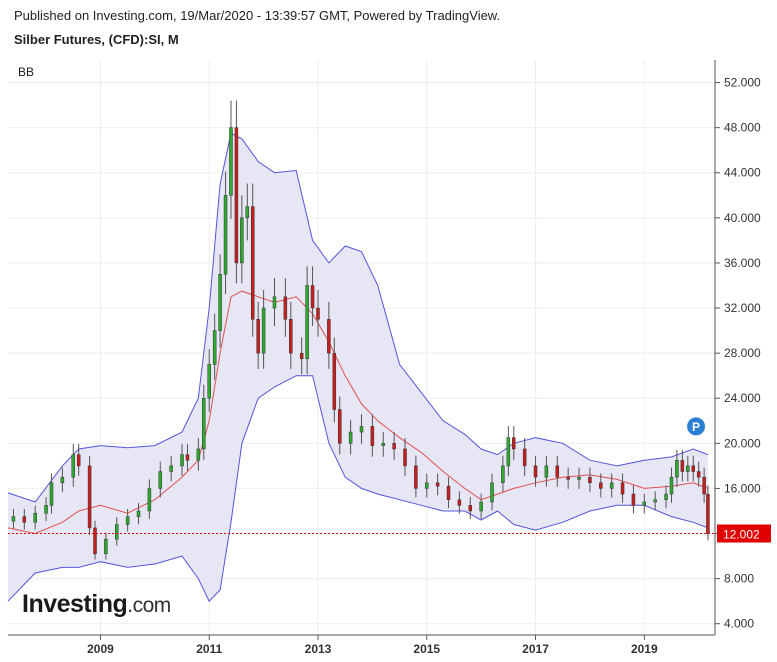  Describe the element at coordinates (149, 605) in the screenshot. I see `logo-suffix: .com` at that location.